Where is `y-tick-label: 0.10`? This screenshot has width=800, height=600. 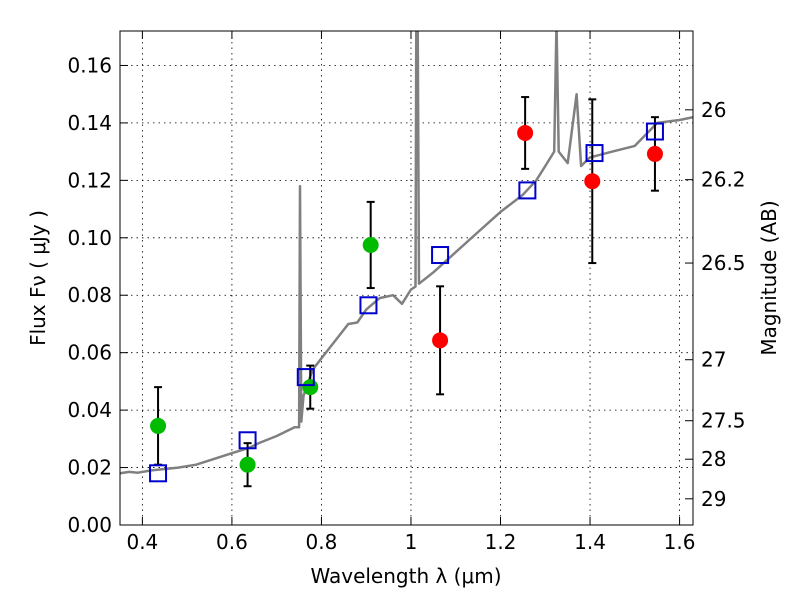
y-tick-label: 0.10 is located at coordinates (89, 238).